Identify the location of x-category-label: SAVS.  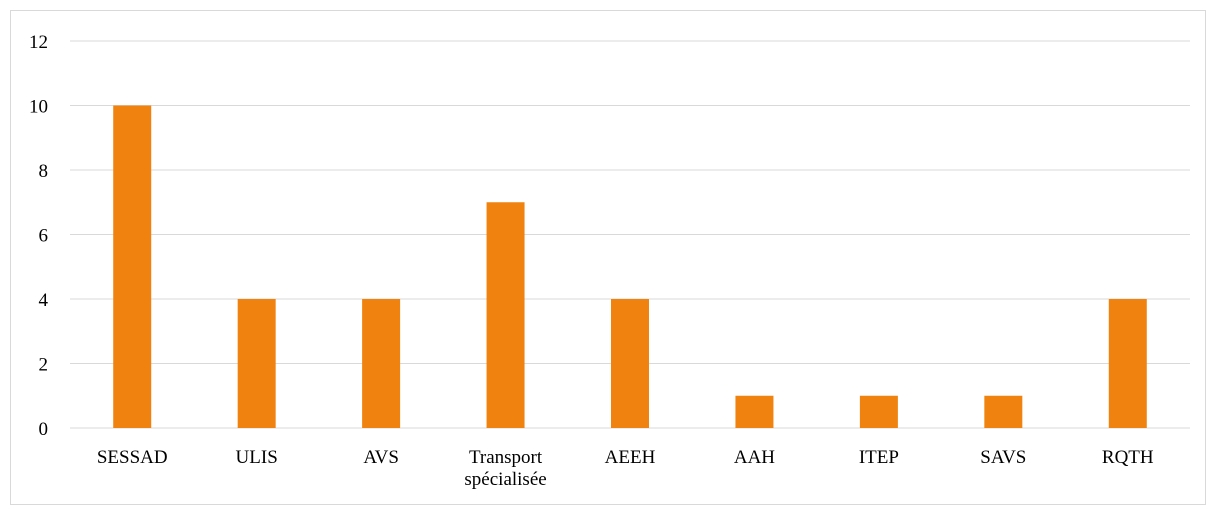
(1003, 457).